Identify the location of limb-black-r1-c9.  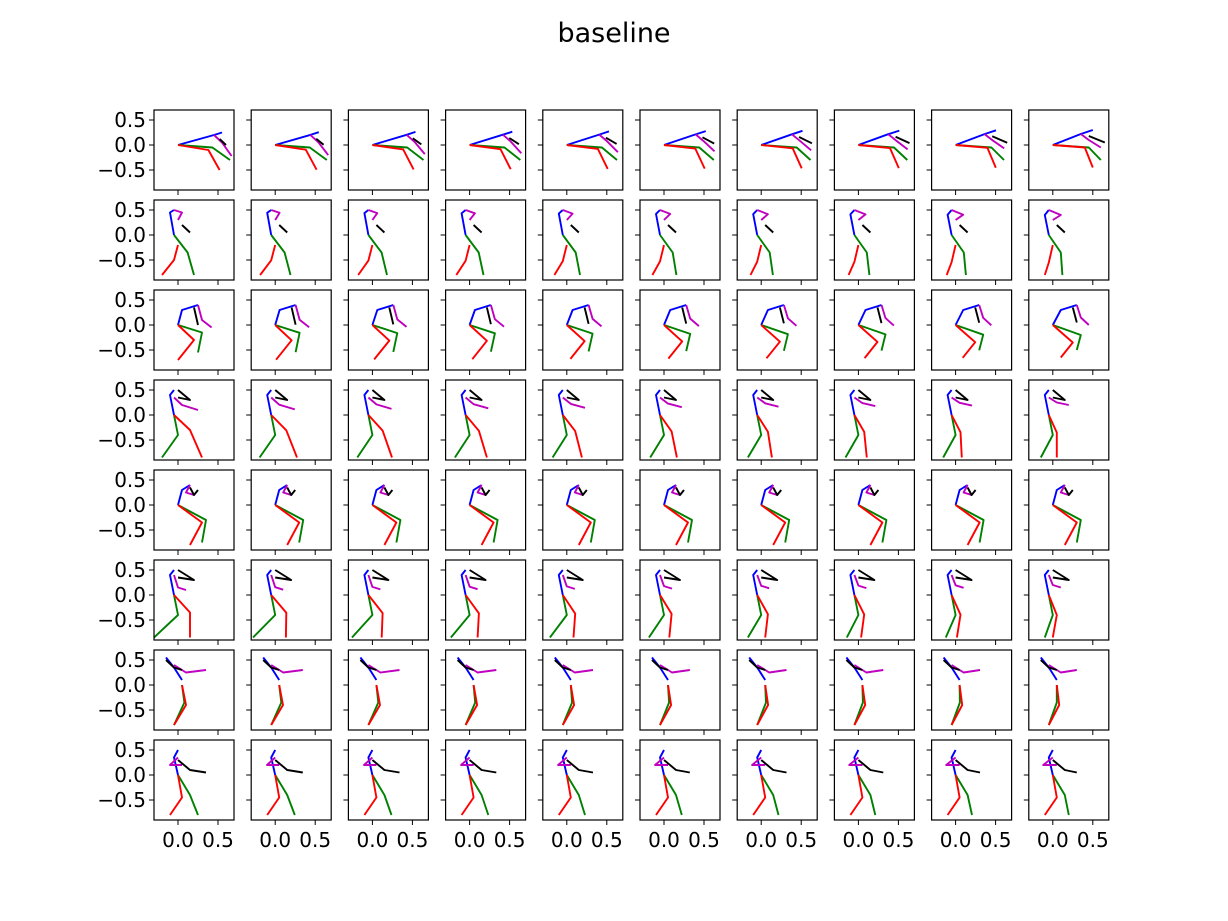
(999, 139).